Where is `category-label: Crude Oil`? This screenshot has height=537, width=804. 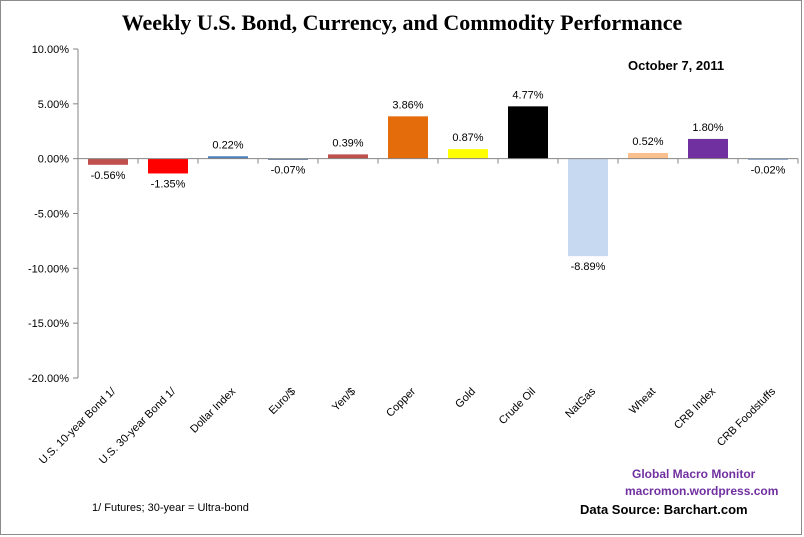 category-label: Crude Oil is located at coordinates (517, 406).